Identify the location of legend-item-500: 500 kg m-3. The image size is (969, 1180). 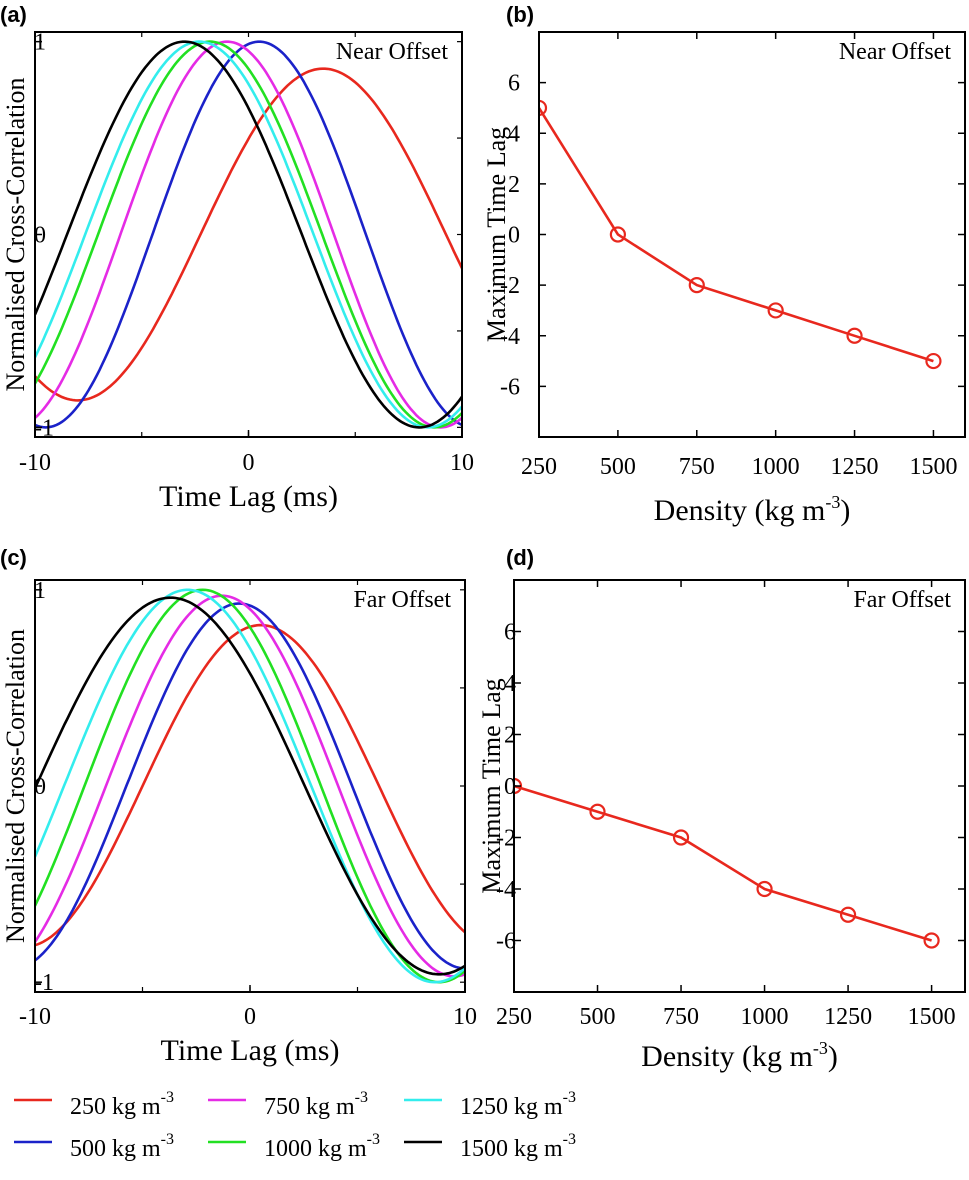
(94, 1146).